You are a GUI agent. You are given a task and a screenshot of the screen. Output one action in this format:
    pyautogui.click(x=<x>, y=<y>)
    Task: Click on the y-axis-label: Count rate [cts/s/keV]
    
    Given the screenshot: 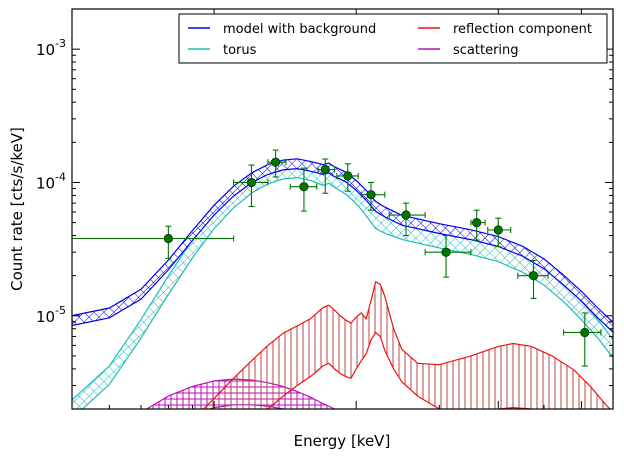 What is the action you would take?
    pyautogui.click(x=17, y=209)
    